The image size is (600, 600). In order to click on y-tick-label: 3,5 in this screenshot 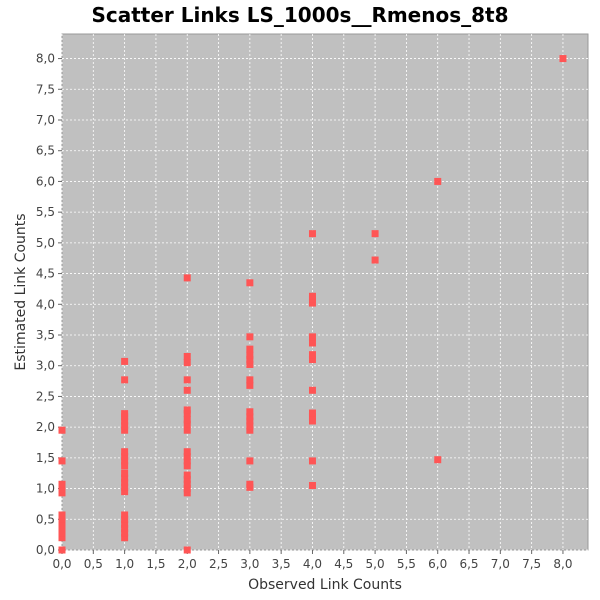, I will do `click(45, 335)`.